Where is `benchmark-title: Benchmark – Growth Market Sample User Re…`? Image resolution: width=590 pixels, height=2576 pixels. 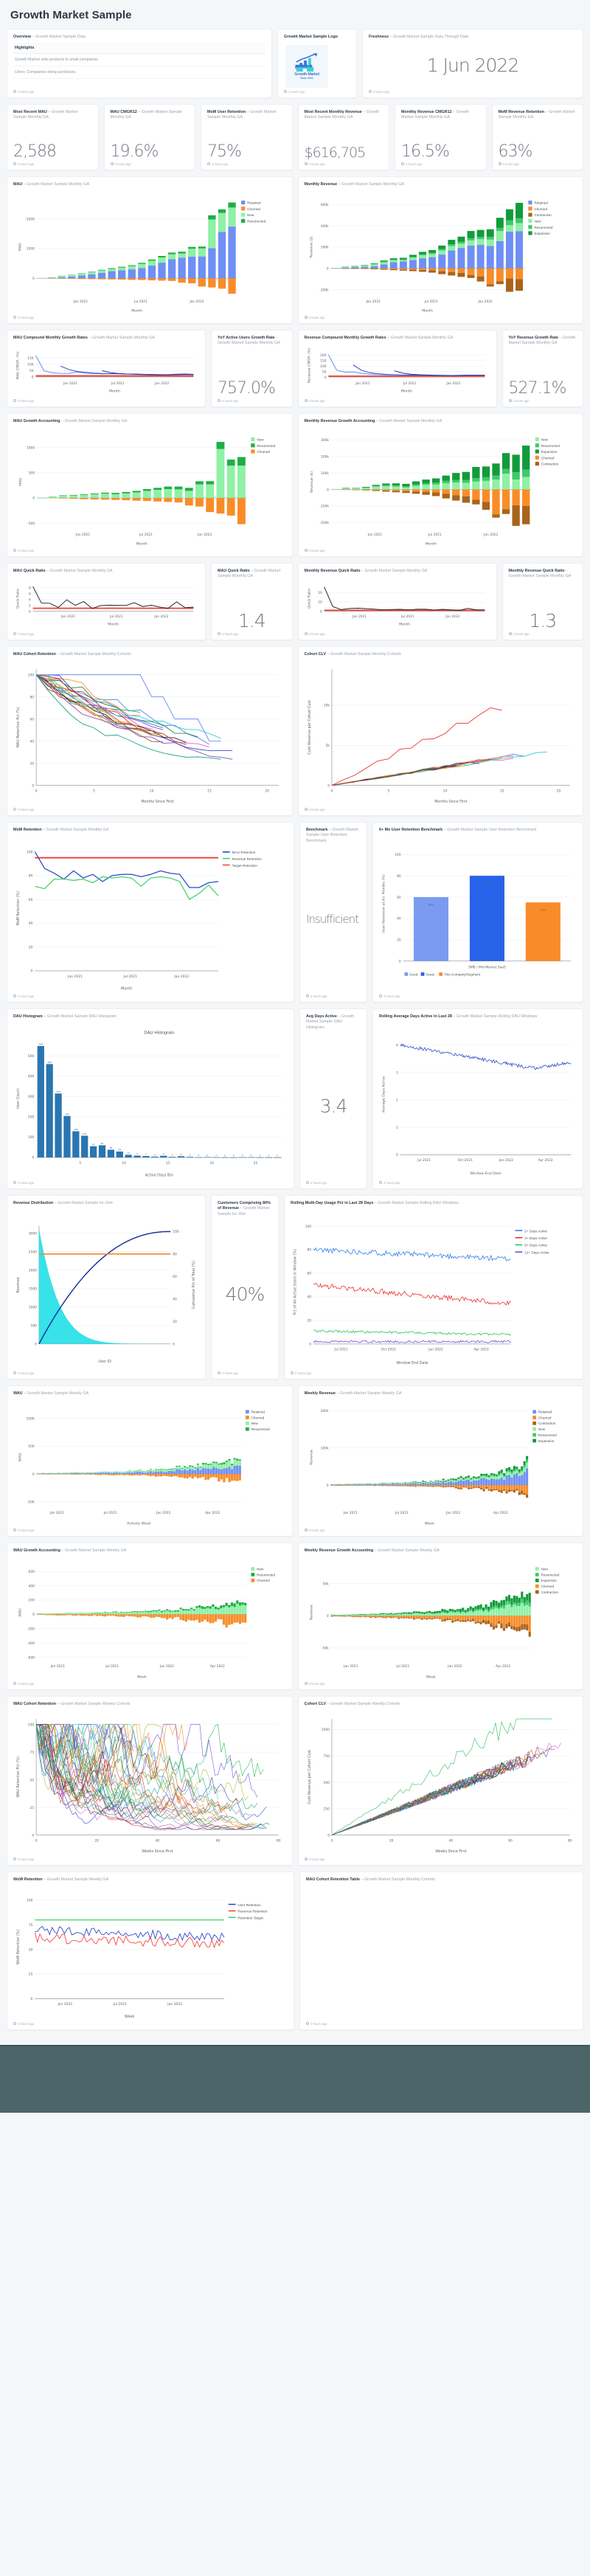 benchmark-title: Benchmark – Growth Market Sample User Re… is located at coordinates (332, 836).